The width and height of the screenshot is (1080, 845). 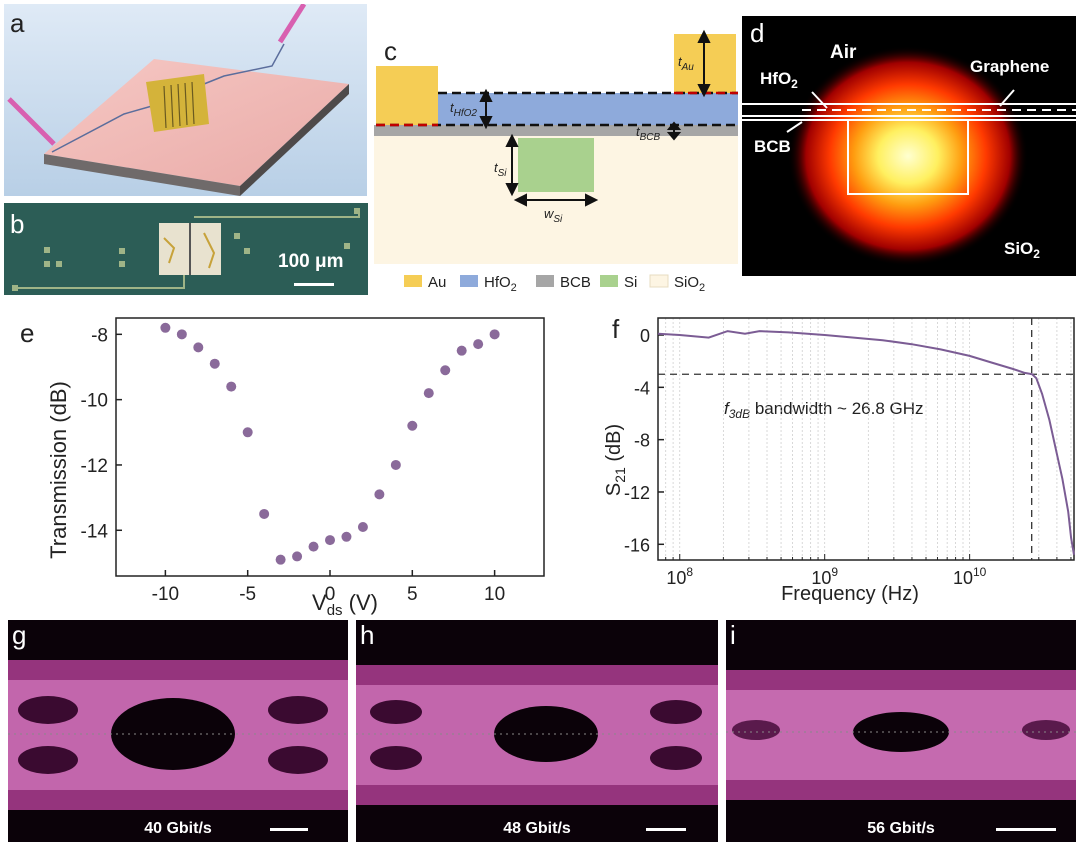 What do you see at coordinates (779, 80) in the screenshot?
I see `label-hfo2: HfO2` at bounding box center [779, 80].